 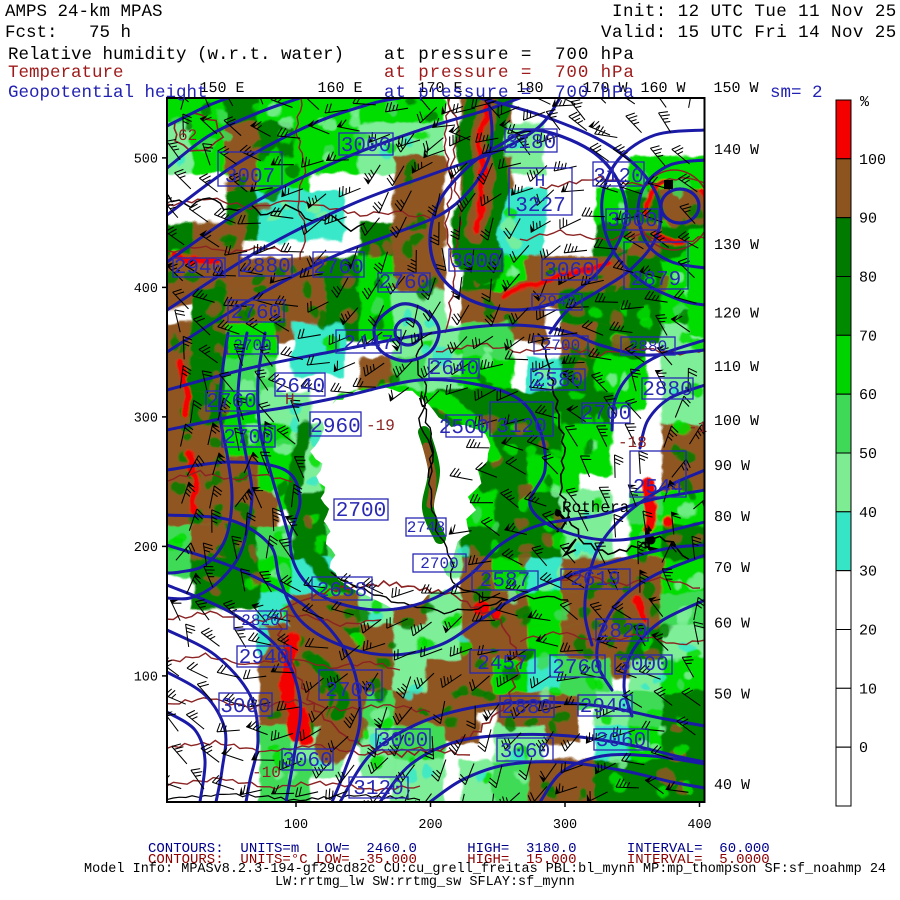 I want to click on svg-text: 3227, so click(x=540, y=206).